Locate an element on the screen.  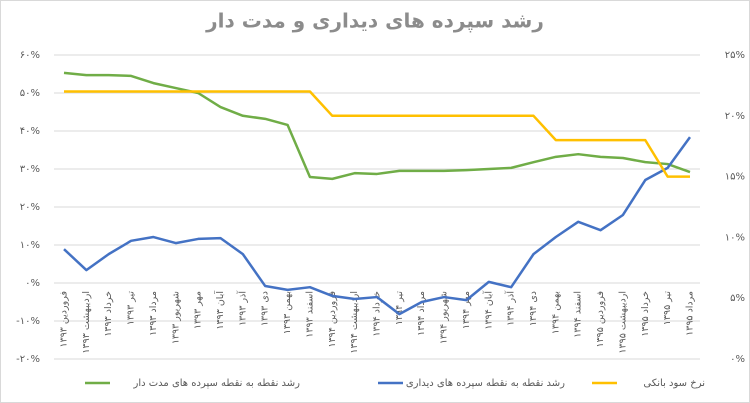
x-tick-label: فروردین ۱۳۹۵ is located at coordinates (600, 319).